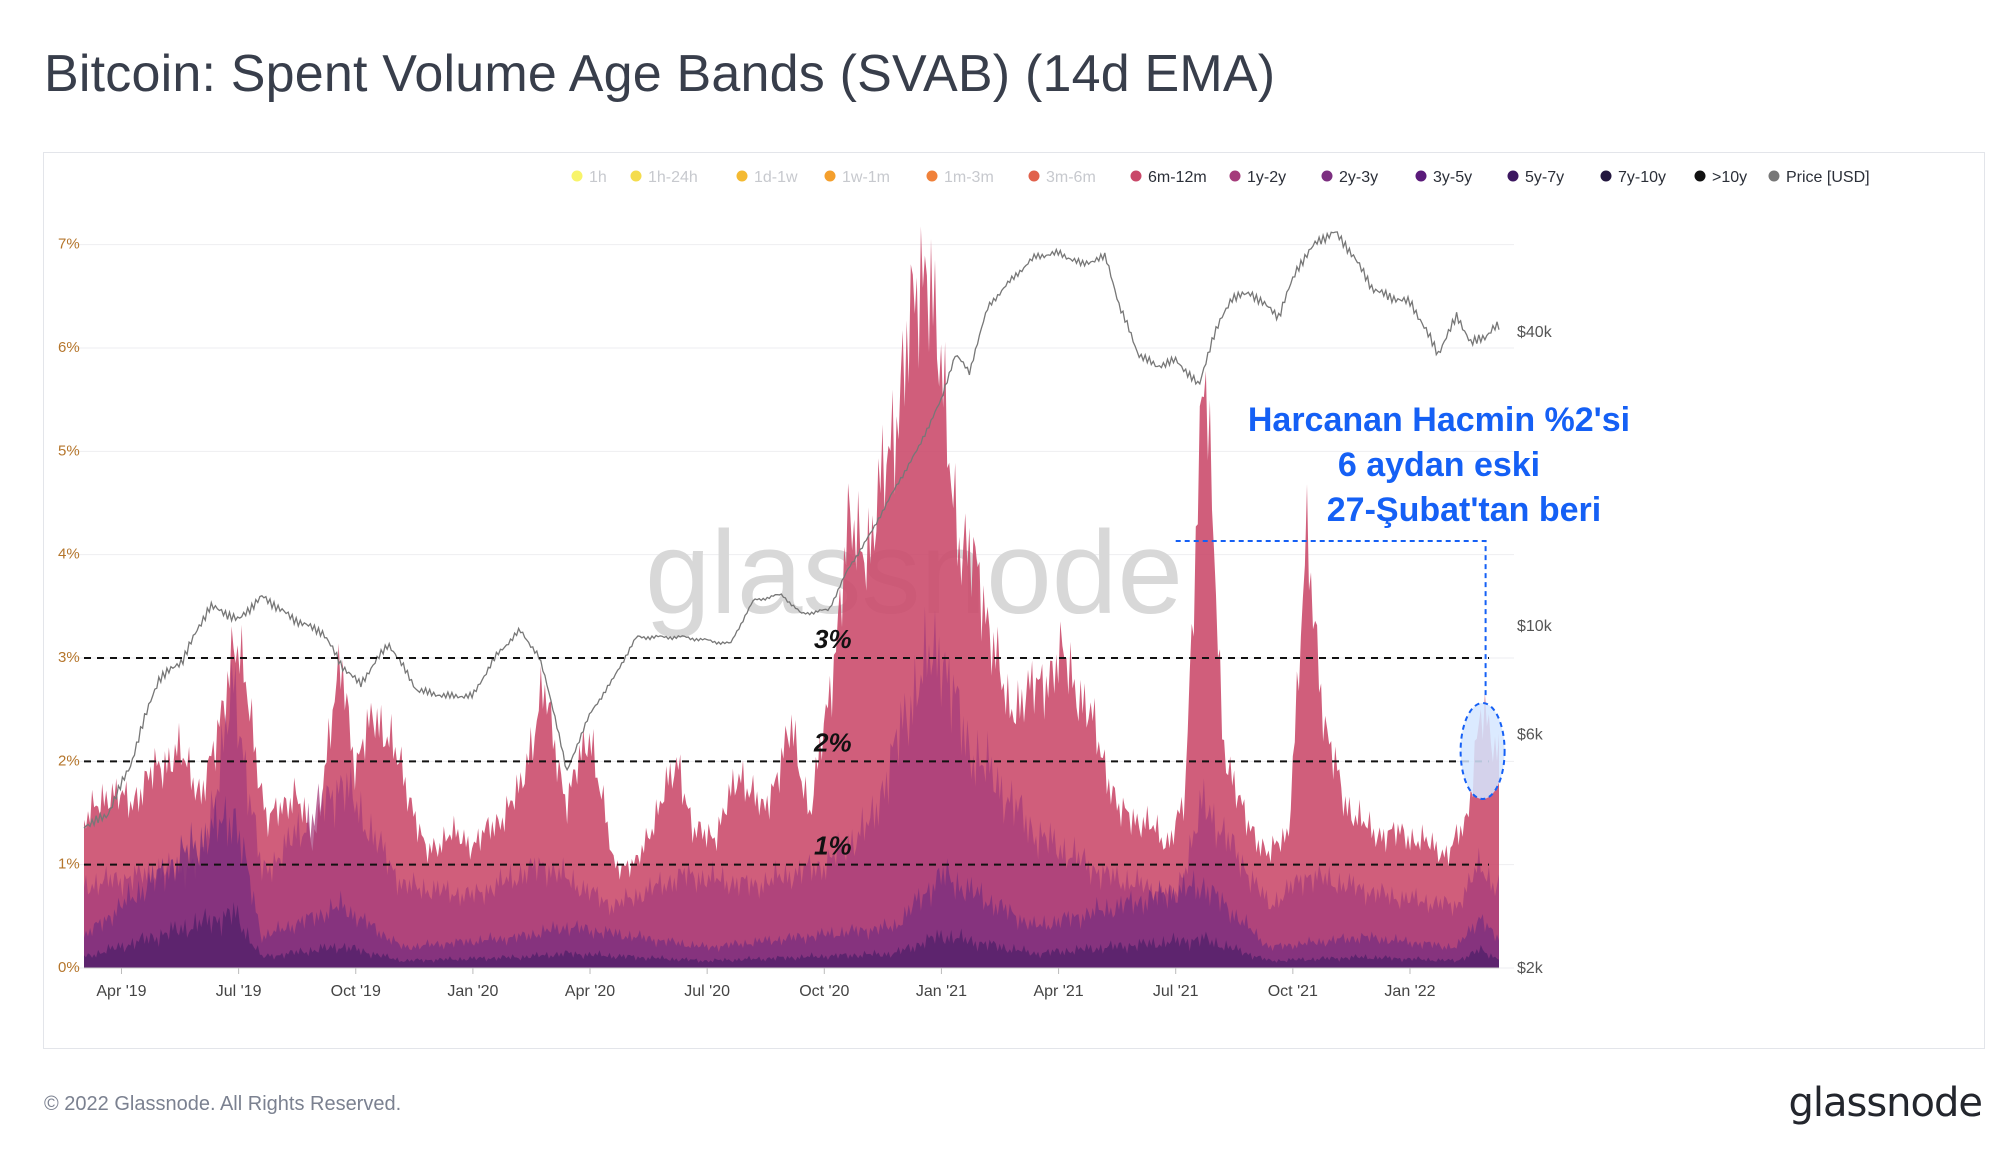 The width and height of the screenshot is (2000, 1153). Describe the element at coordinates (833, 639) in the screenshot. I see `reference-label: 3%` at that location.